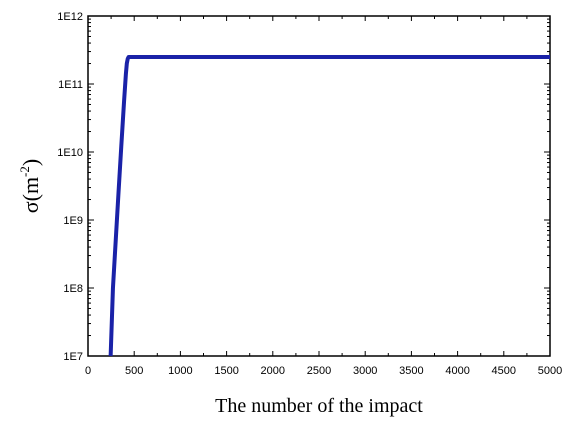 This screenshot has width=566, height=423. What do you see at coordinates (30, 195) in the screenshot?
I see `y-axis-title-base: σ(m` at bounding box center [30, 195].